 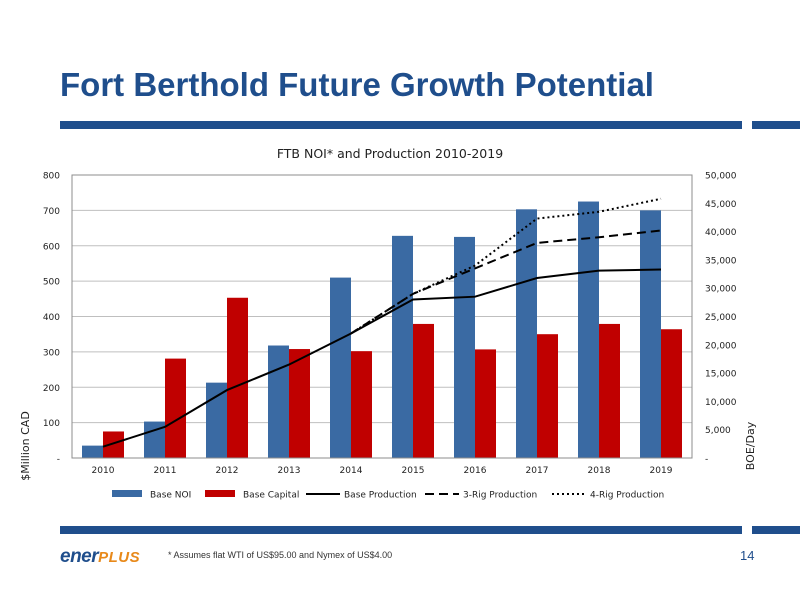 I want to click on y2-tick-label: -, so click(x=706, y=460).